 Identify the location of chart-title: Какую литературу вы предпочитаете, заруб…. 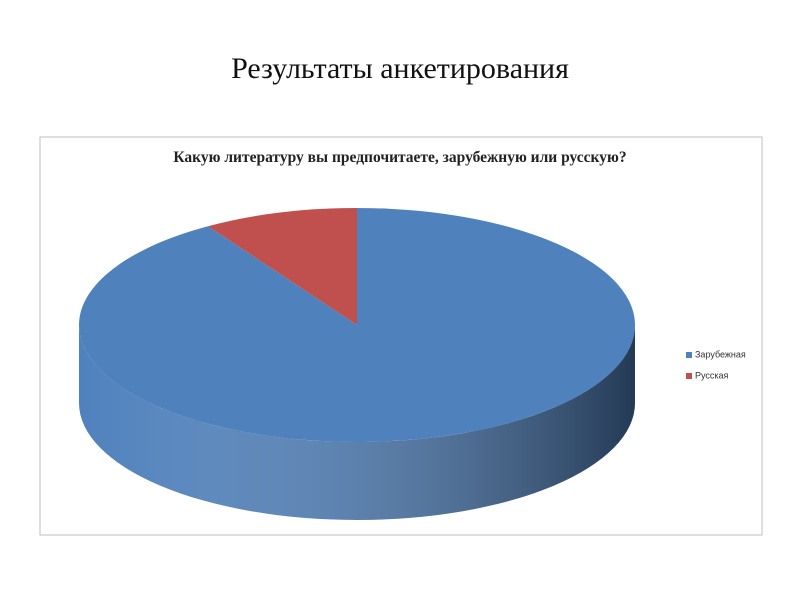
(400, 157).